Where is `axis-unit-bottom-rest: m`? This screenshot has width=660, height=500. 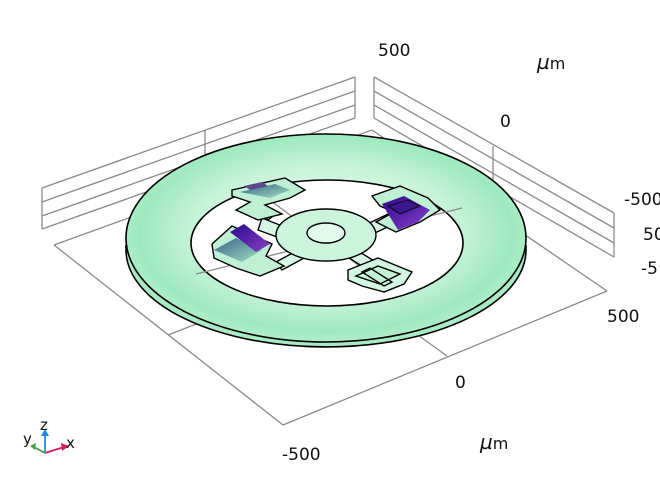
axis-unit-bottom-rest: m is located at coordinates (500, 443).